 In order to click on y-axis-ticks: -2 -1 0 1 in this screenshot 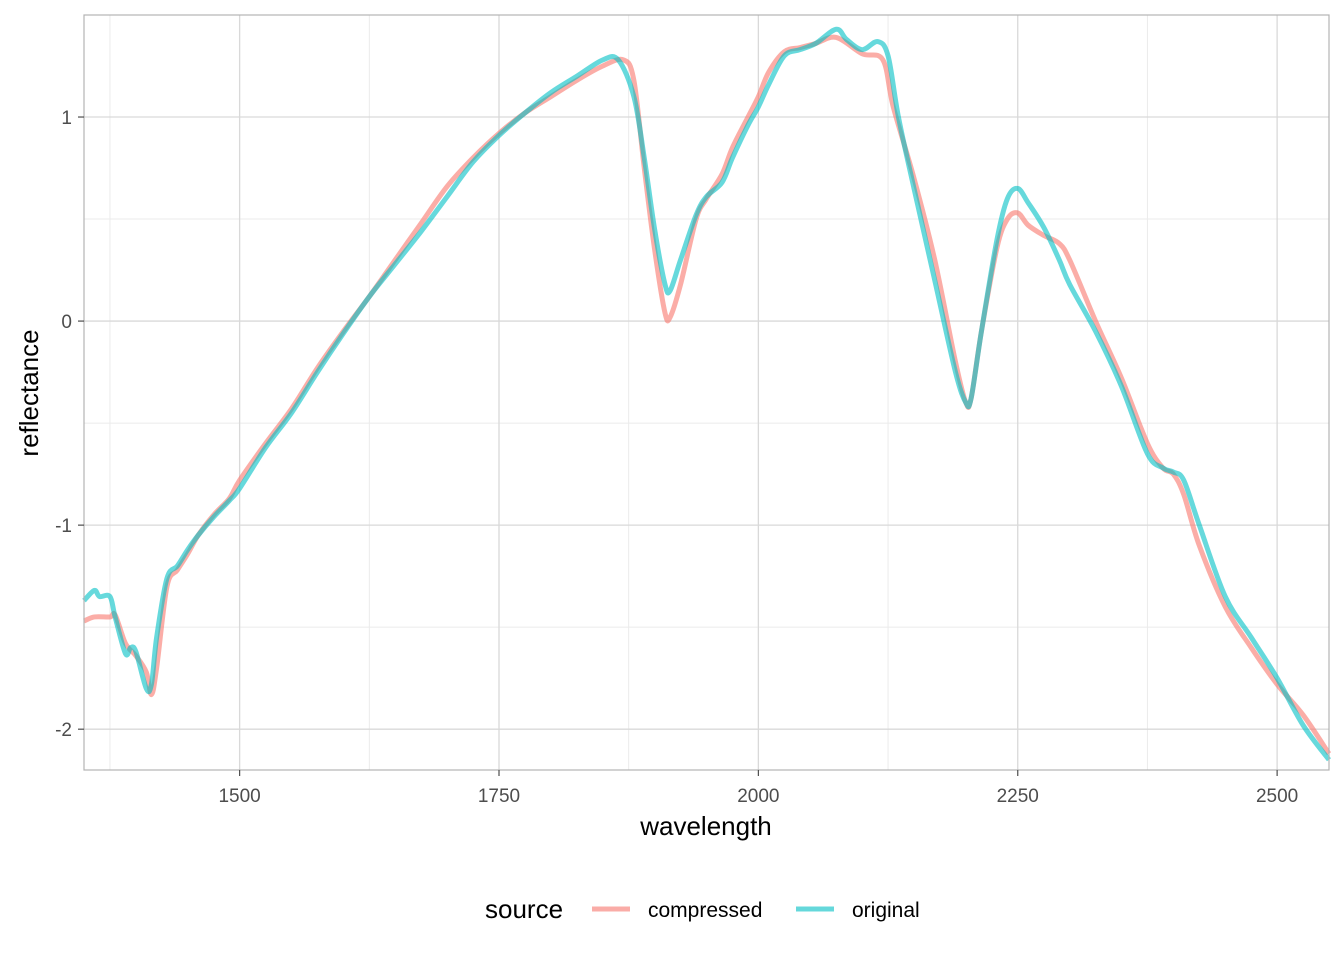, I will do `click(69, 424)`.